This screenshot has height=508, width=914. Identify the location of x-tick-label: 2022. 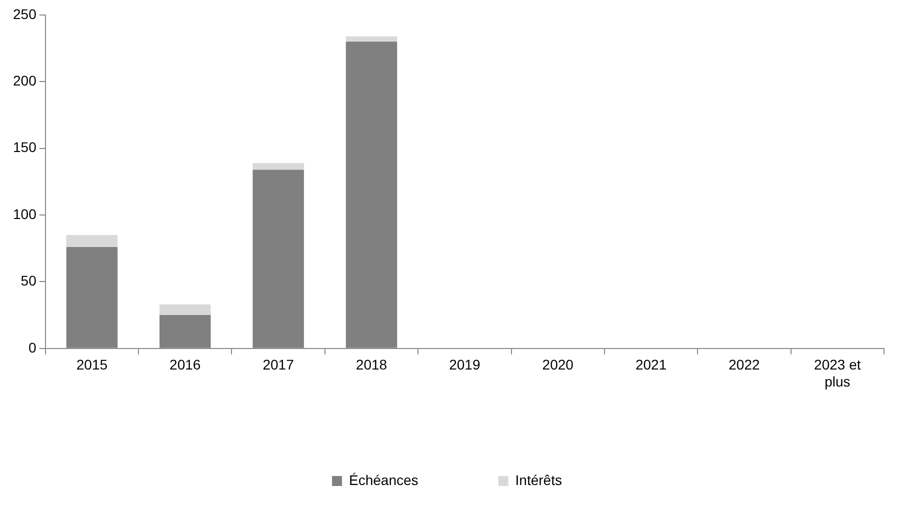
(744, 364).